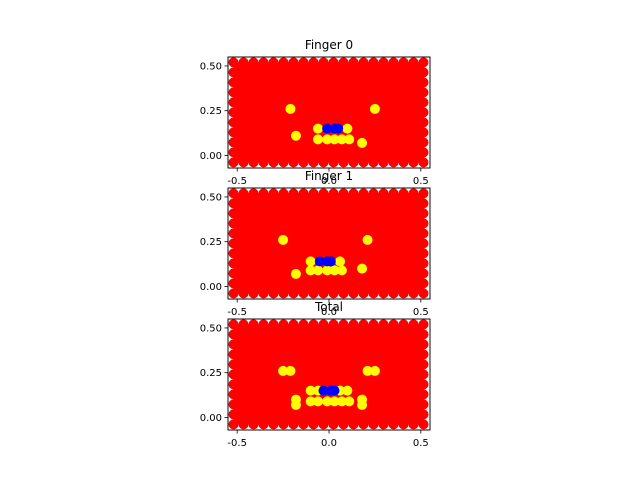  Describe the element at coordinates (211, 287) in the screenshot. I see `y-tick-label: 0.00` at that location.